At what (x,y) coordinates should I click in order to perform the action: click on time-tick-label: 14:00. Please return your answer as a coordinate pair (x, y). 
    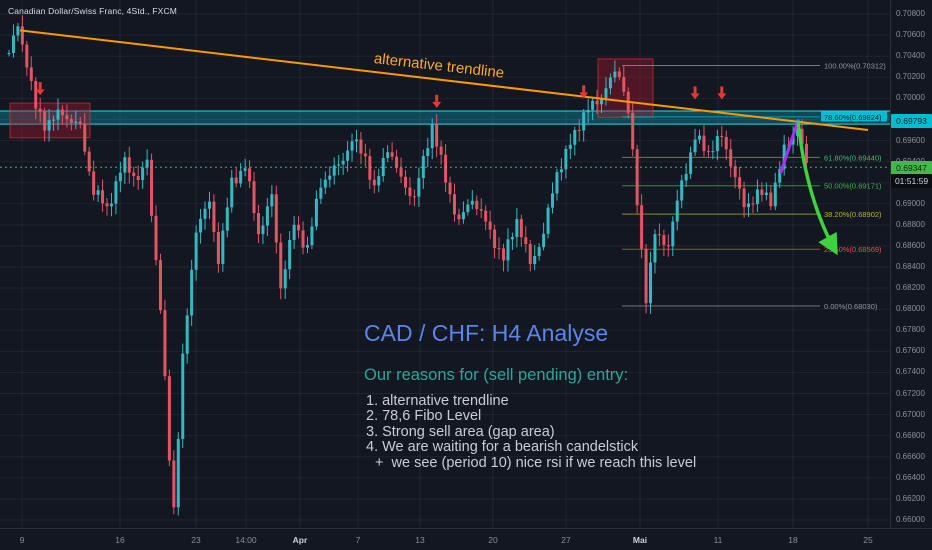
    Looking at the image, I should click on (246, 540).